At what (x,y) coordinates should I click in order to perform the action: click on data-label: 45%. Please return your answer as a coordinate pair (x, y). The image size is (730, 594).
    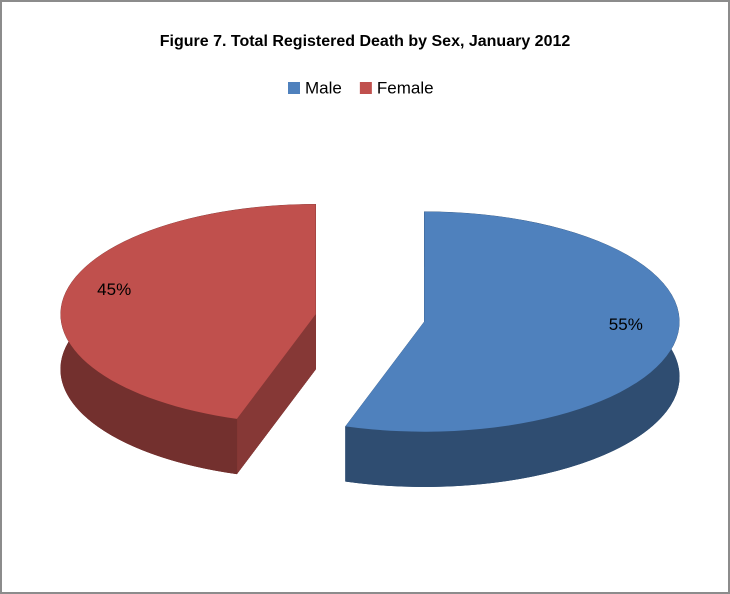
    Looking at the image, I should click on (114, 289).